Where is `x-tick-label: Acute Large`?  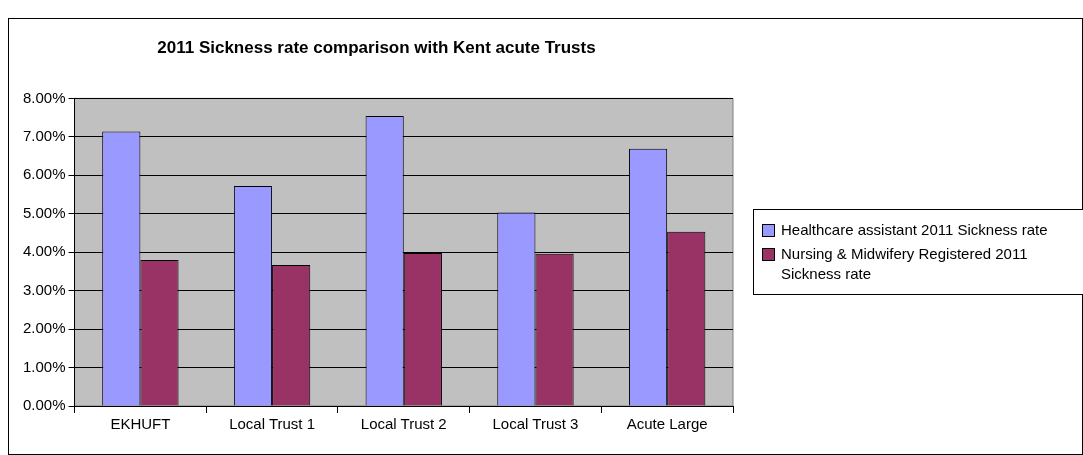 x-tick-label: Acute Large is located at coordinates (667, 424).